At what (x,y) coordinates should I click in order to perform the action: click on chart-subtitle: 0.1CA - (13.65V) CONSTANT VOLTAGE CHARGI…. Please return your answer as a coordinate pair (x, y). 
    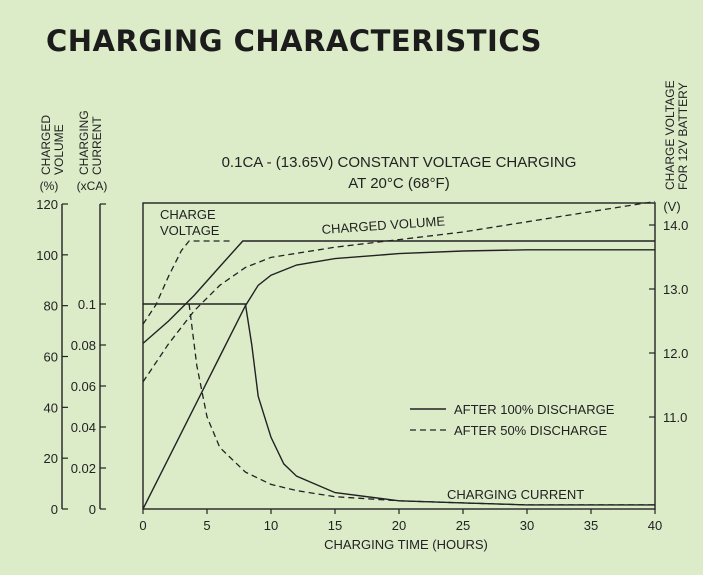
    Looking at the image, I should click on (399, 162).